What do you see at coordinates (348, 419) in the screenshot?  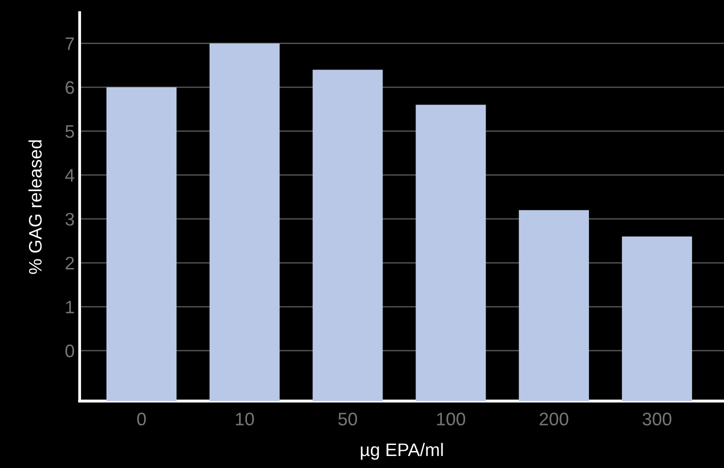 I see `x-tick-label: 50` at bounding box center [348, 419].